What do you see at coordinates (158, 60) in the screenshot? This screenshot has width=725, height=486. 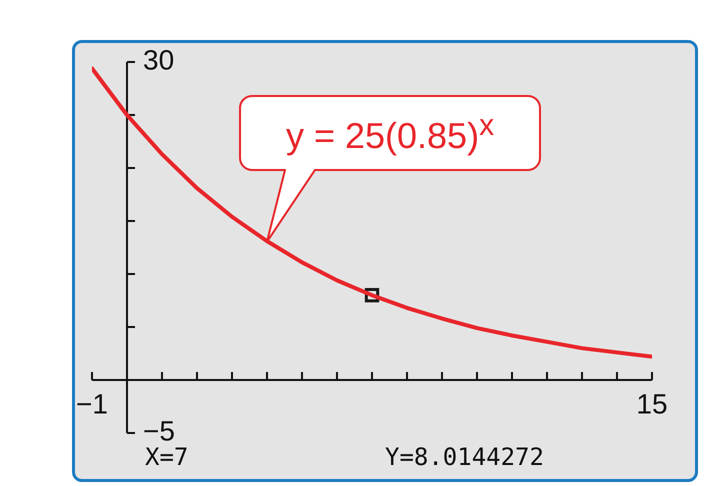 I see `y-tick-label: 30` at bounding box center [158, 60].